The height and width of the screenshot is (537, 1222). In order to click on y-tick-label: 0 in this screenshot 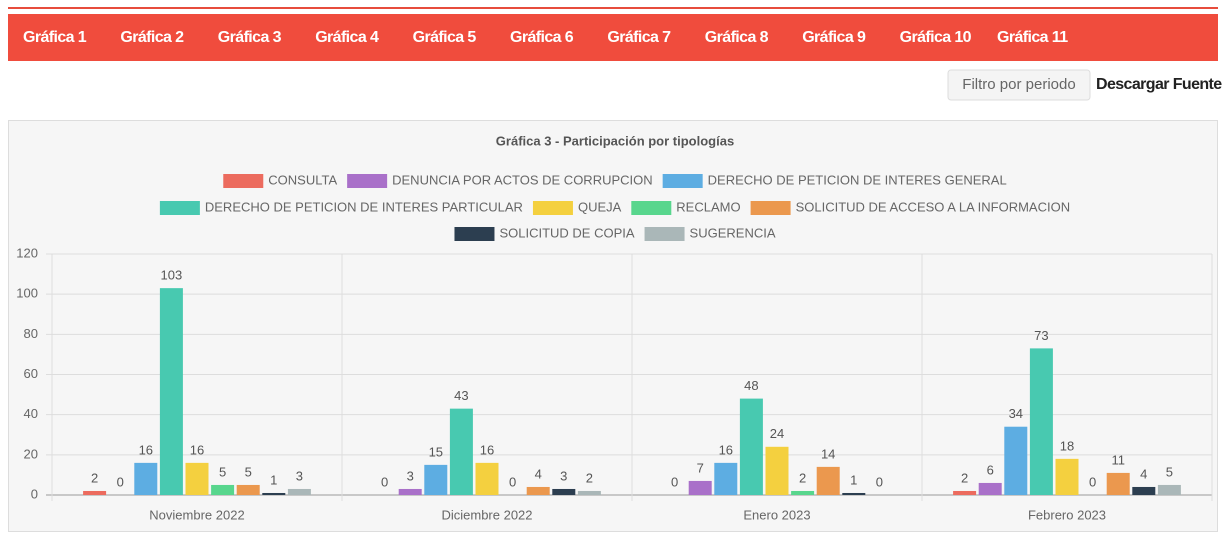, I will do `click(34, 493)`.